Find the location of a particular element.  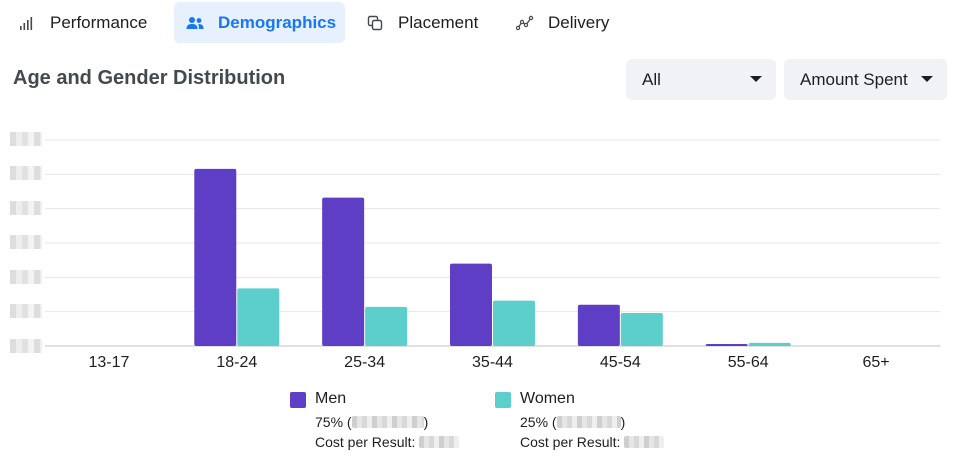

legend-percent-women: 25% () is located at coordinates (573, 422).